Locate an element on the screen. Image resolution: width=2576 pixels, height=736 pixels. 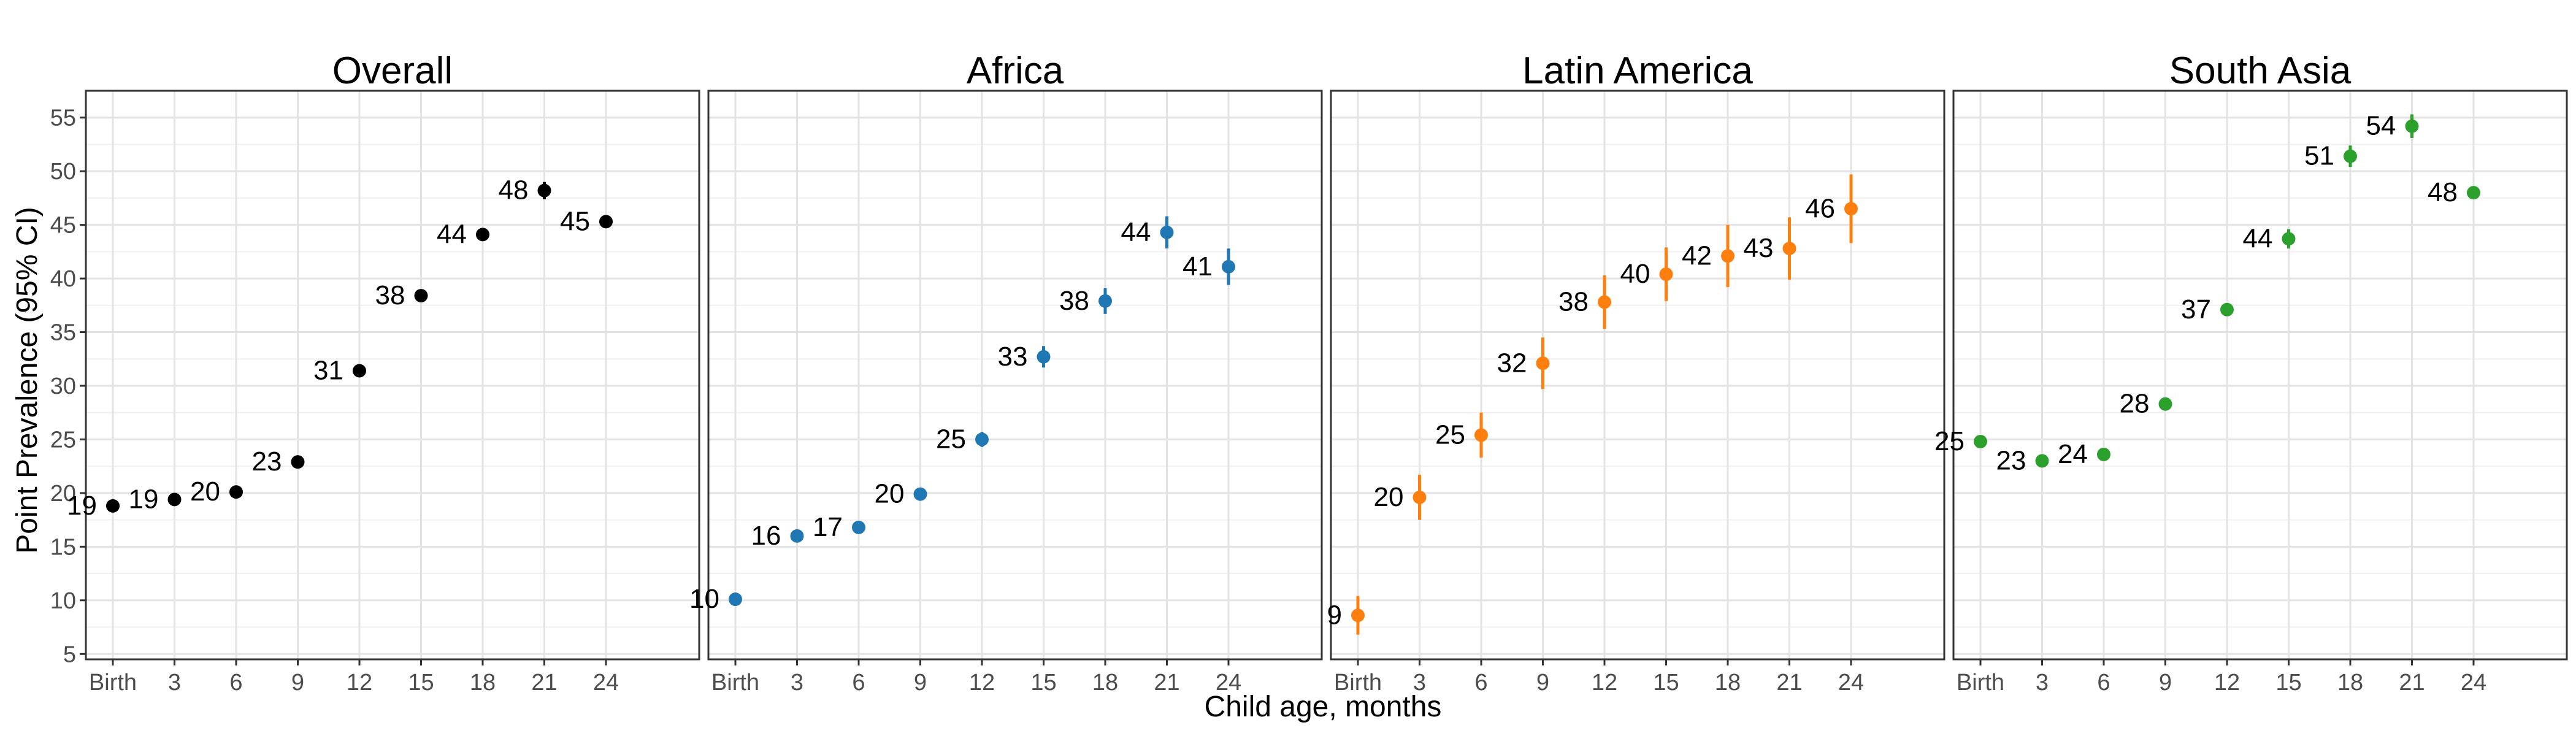
data-label: 54 is located at coordinates (2381, 126).